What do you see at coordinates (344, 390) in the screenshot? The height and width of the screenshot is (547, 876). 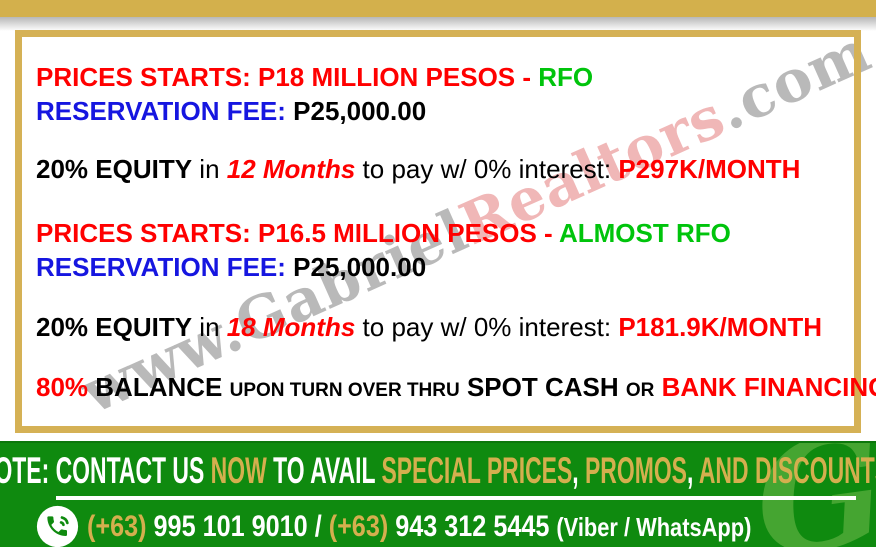 I see `balance-upon-text: UPON TURN OVER THRU` at bounding box center [344, 390].